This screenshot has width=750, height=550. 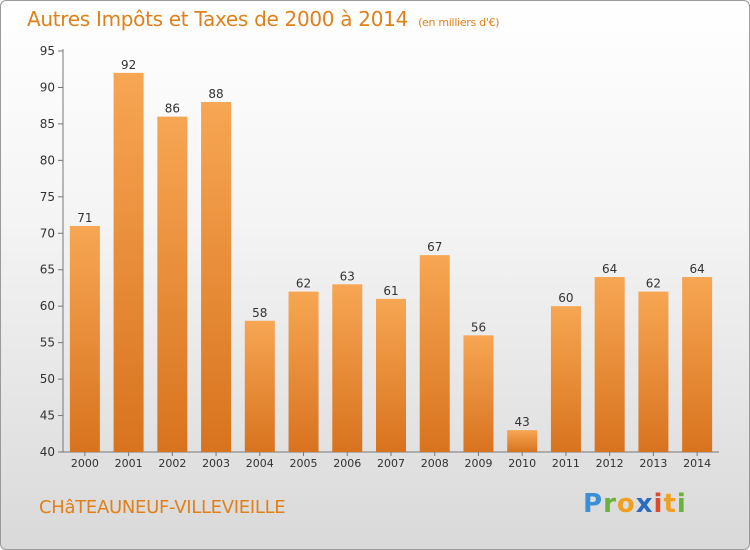 What do you see at coordinates (129, 463) in the screenshot?
I see `x-tick-label: 2001` at bounding box center [129, 463].